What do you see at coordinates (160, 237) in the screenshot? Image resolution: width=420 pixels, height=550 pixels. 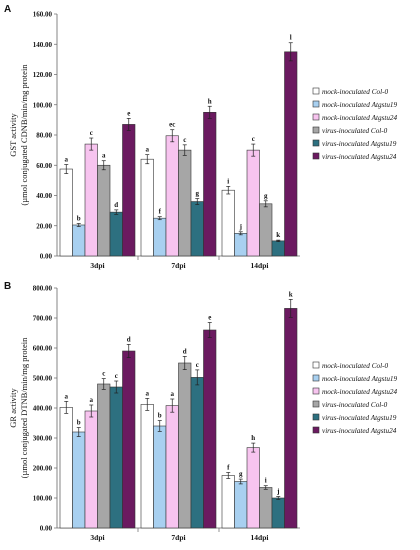 I see `bar-a-7dpi-s1` at bounding box center [160, 237].